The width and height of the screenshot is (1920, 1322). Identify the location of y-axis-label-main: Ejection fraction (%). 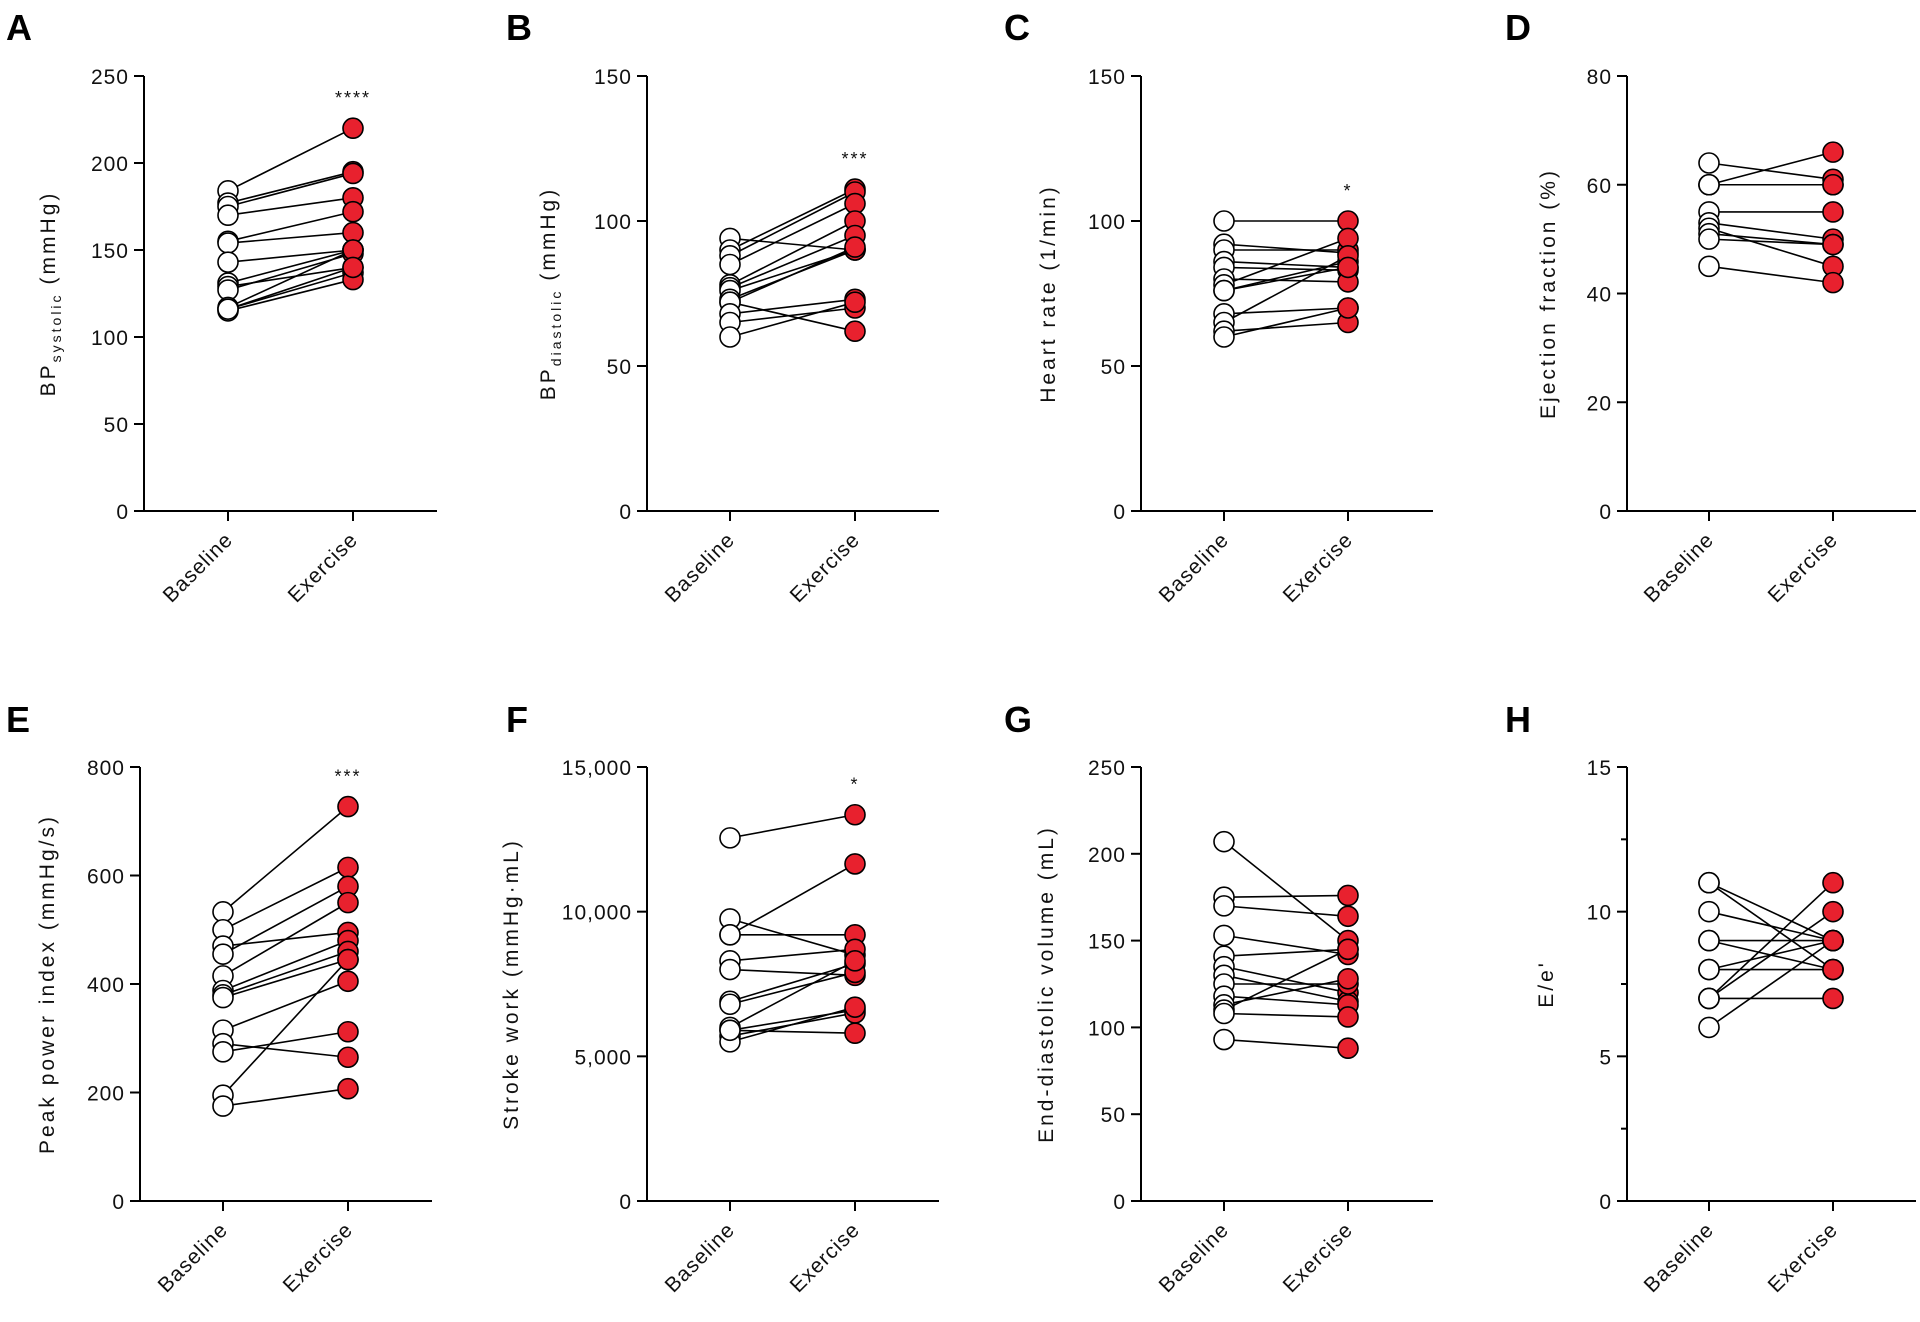
(1548, 293).